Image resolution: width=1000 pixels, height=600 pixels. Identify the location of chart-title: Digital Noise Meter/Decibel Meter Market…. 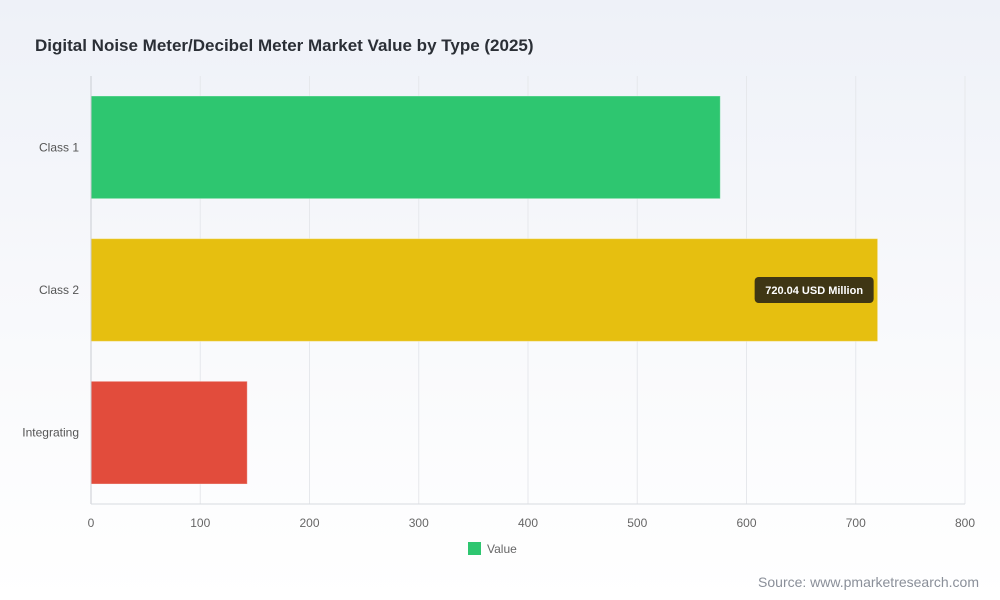
(284, 45).